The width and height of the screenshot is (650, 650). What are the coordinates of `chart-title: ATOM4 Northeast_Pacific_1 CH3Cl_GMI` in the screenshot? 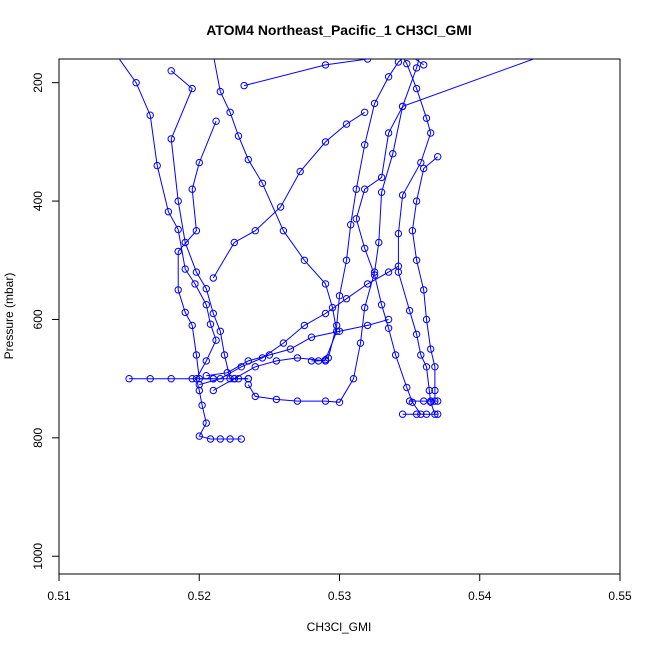 It's located at (339, 30).